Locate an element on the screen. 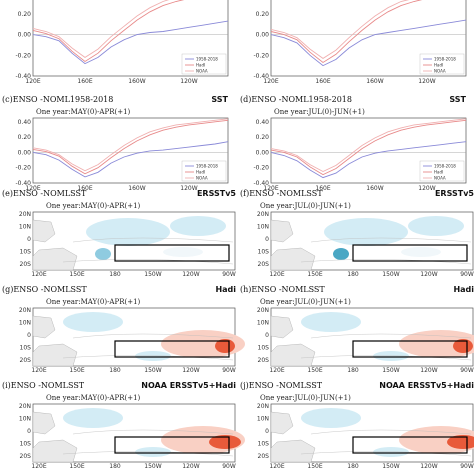 This screenshot has height=474, width=474. y-tick-label: 10N is located at coordinates (25, 227).